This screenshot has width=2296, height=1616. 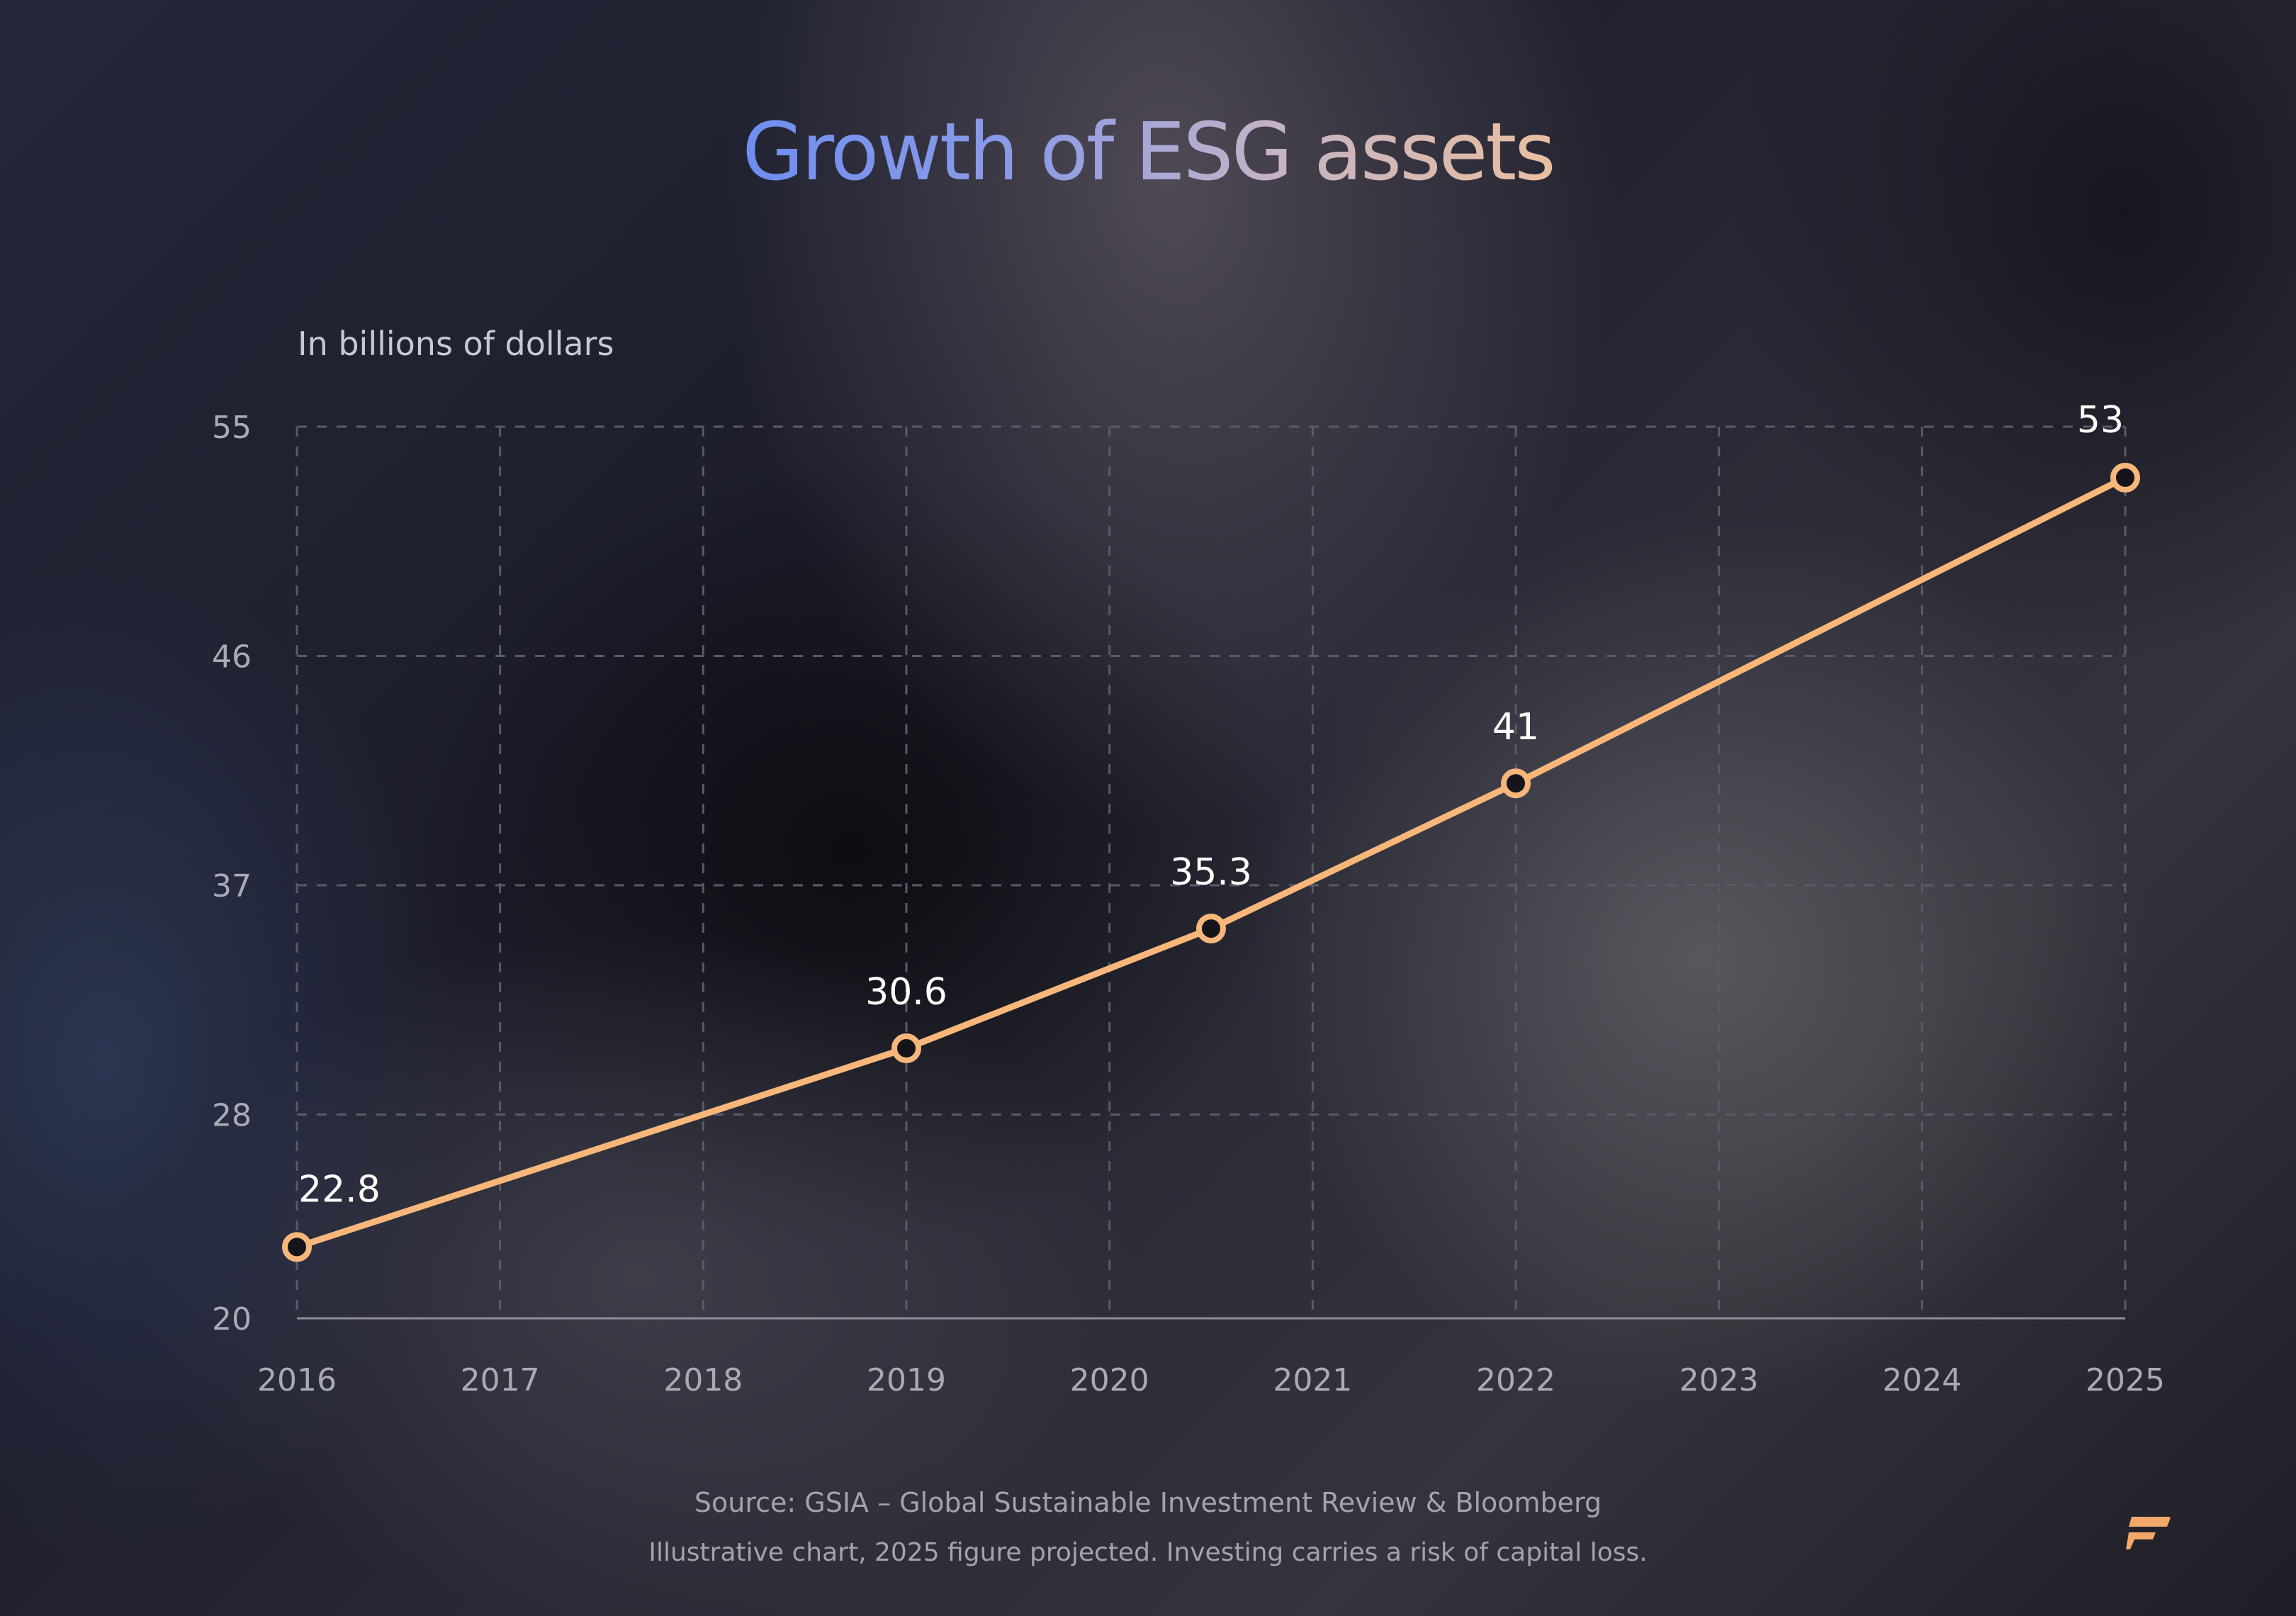 What do you see at coordinates (1312, 1380) in the screenshot?
I see `x-tick-label: 2021` at bounding box center [1312, 1380].